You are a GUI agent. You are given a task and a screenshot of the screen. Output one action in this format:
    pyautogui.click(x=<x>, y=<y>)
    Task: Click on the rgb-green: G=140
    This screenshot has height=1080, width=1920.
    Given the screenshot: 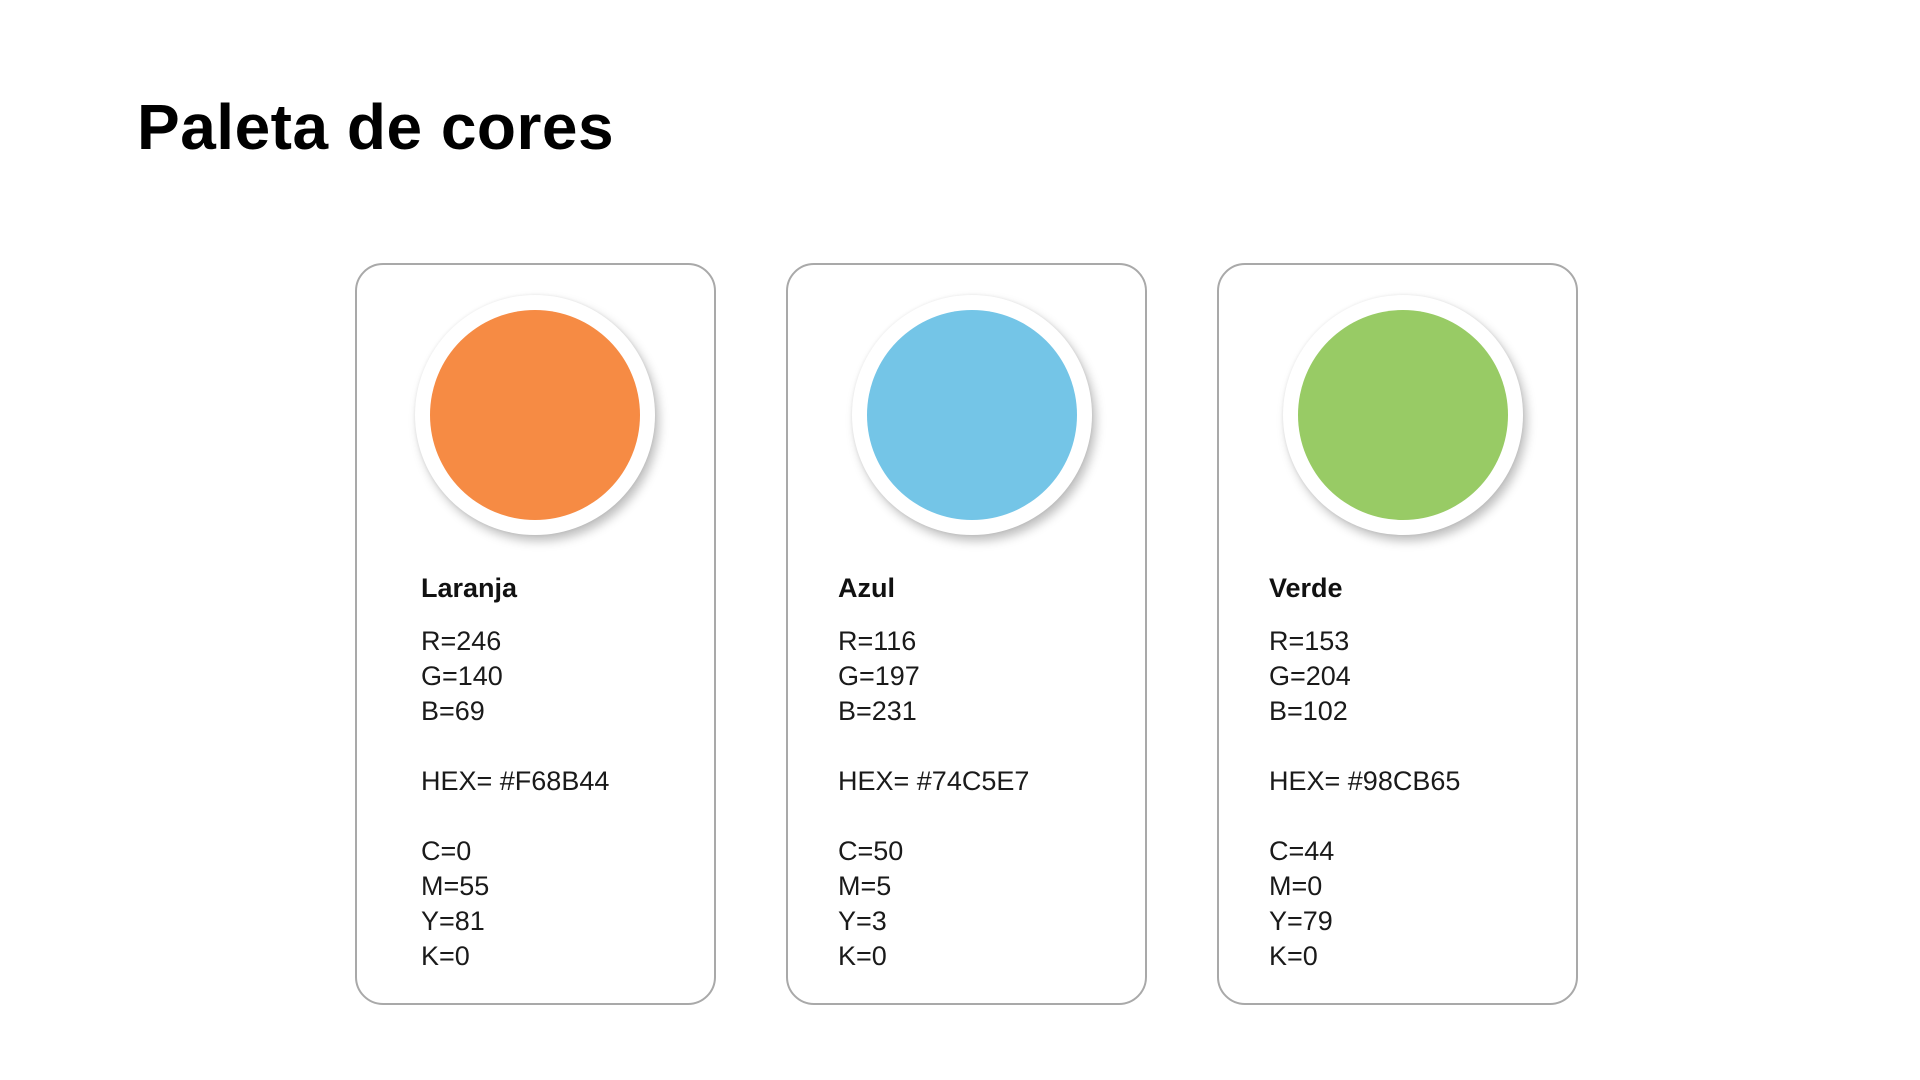 What is the action you would take?
    pyautogui.click(x=462, y=676)
    